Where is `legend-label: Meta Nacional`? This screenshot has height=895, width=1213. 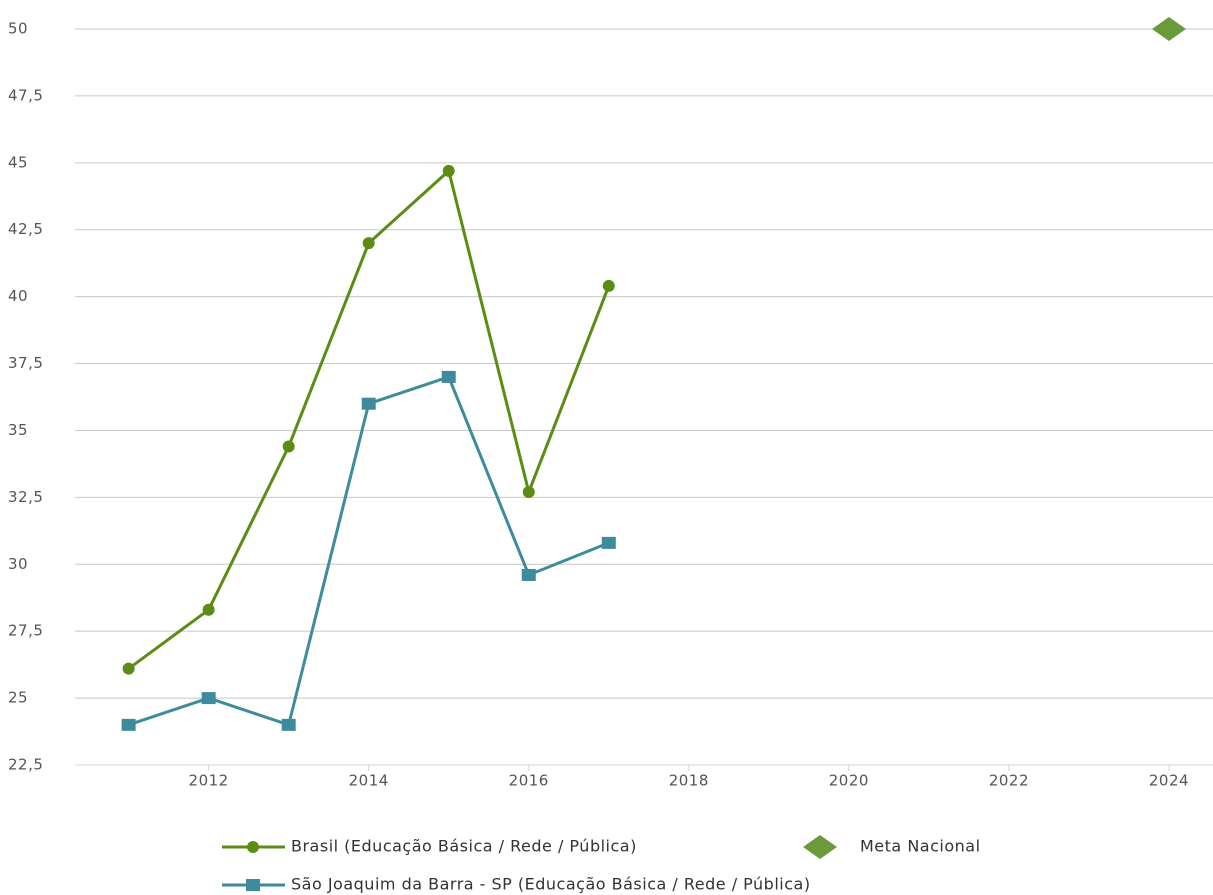 legend-label: Meta Nacional is located at coordinates (920, 846).